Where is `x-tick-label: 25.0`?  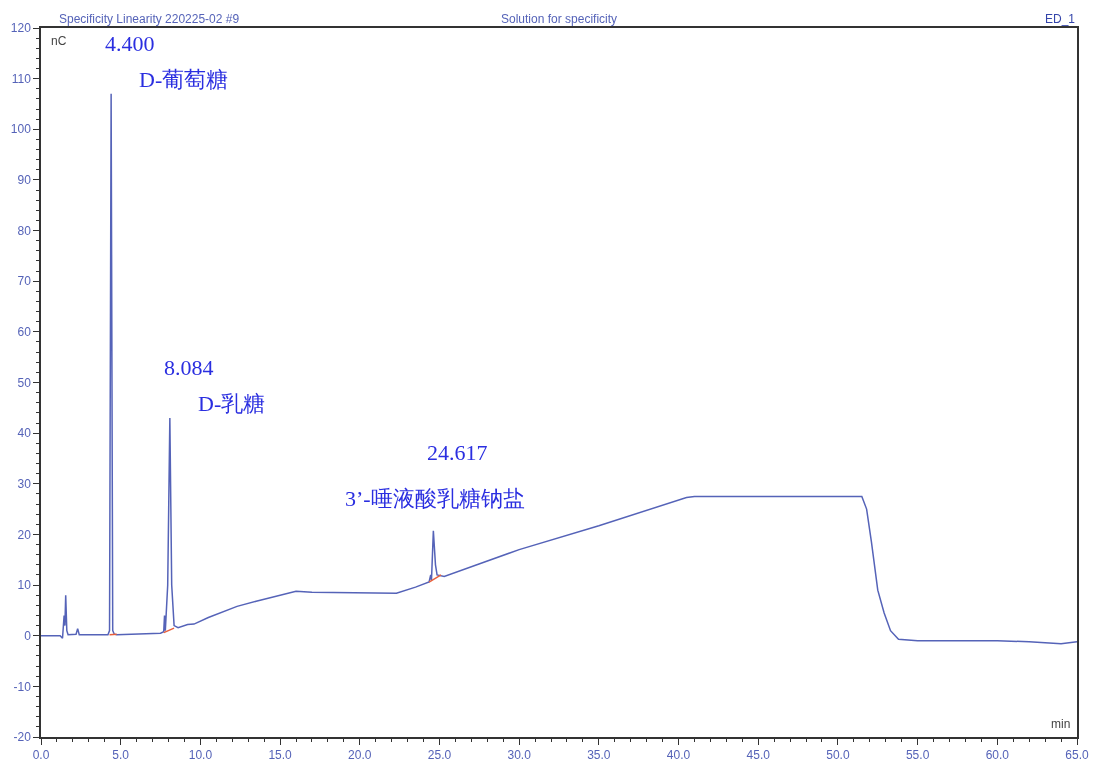
x-tick-label: 25.0 is located at coordinates (439, 755).